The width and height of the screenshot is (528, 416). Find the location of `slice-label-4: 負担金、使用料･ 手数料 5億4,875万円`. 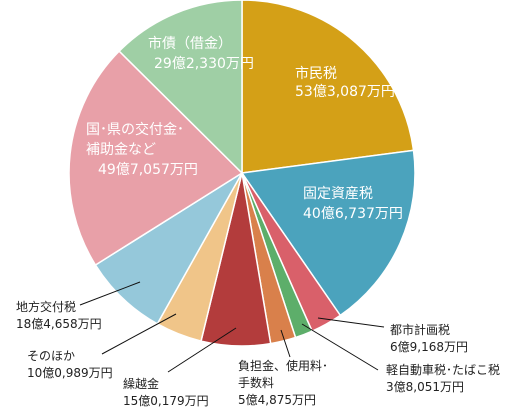

slice-label-4: 負担金、使用料･ 手数料 5億4,875万円 is located at coordinates (283, 382).